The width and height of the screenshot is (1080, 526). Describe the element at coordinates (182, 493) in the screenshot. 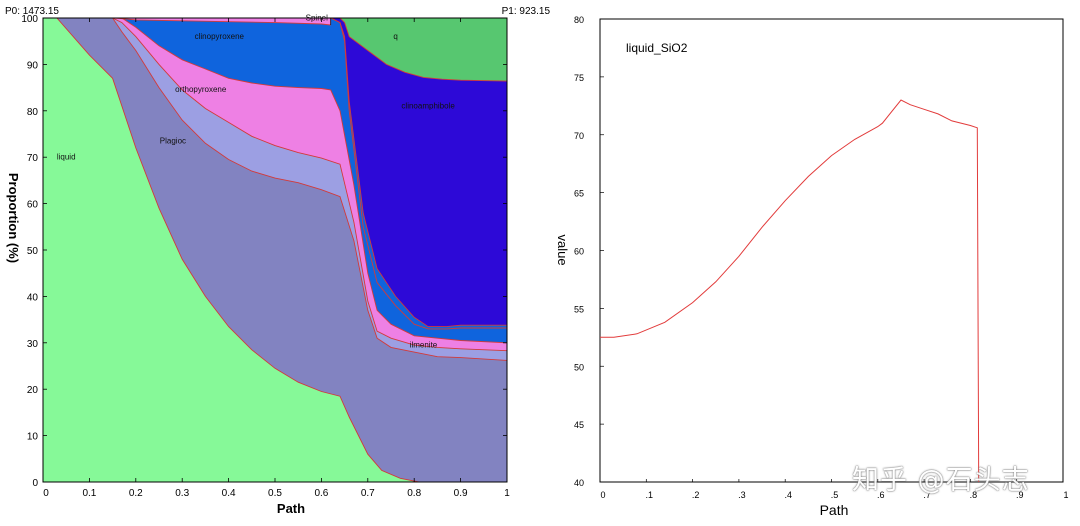

I see `x-tick-label: 0.3` at that location.